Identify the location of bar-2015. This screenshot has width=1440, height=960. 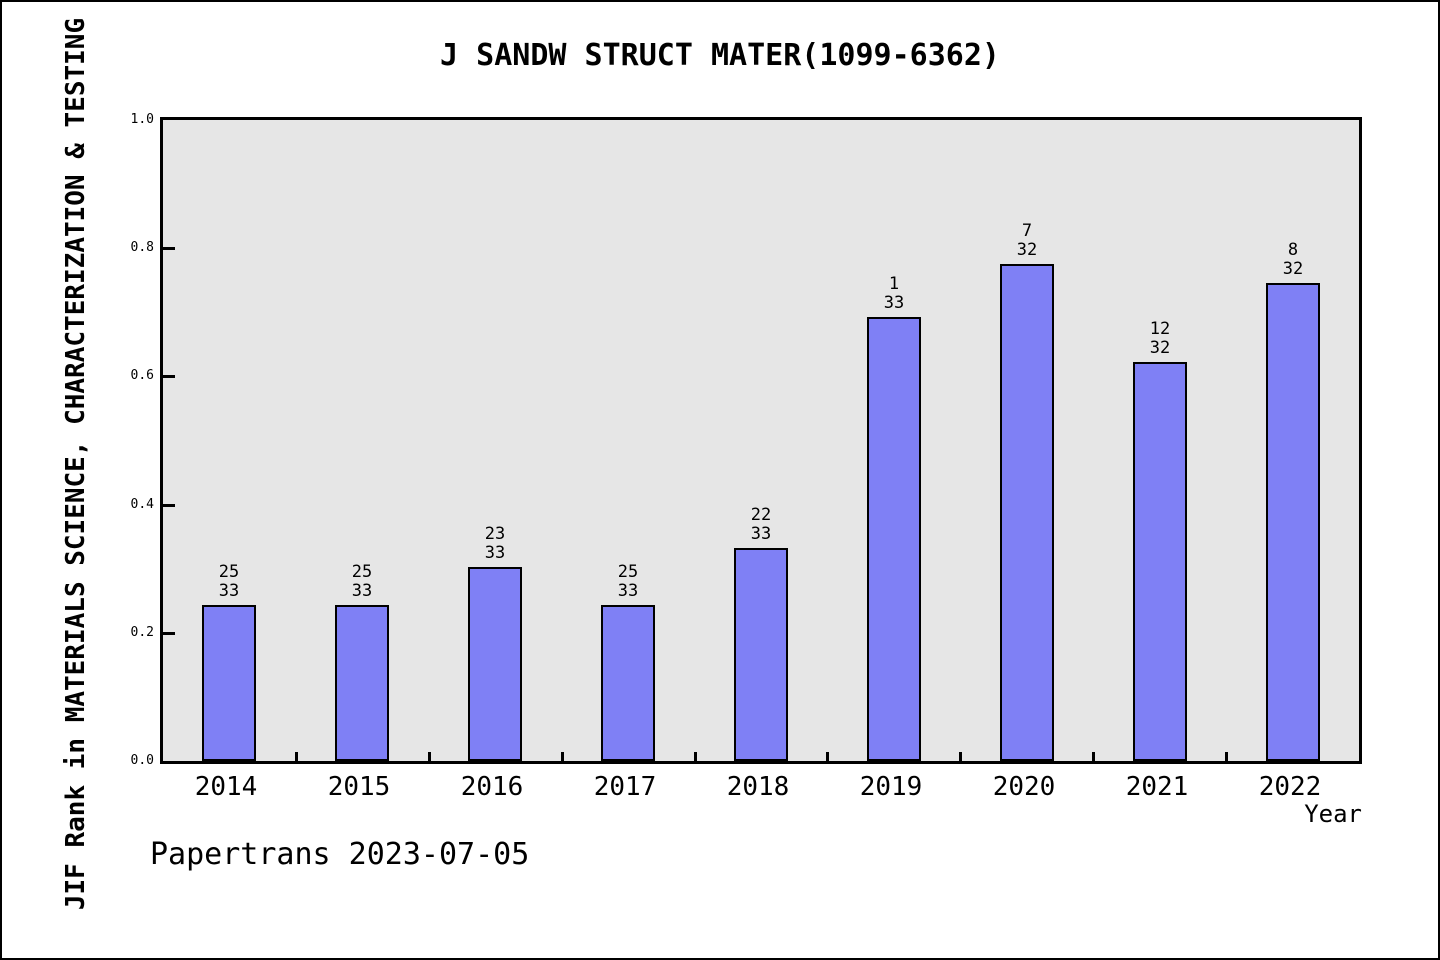
(362, 683).